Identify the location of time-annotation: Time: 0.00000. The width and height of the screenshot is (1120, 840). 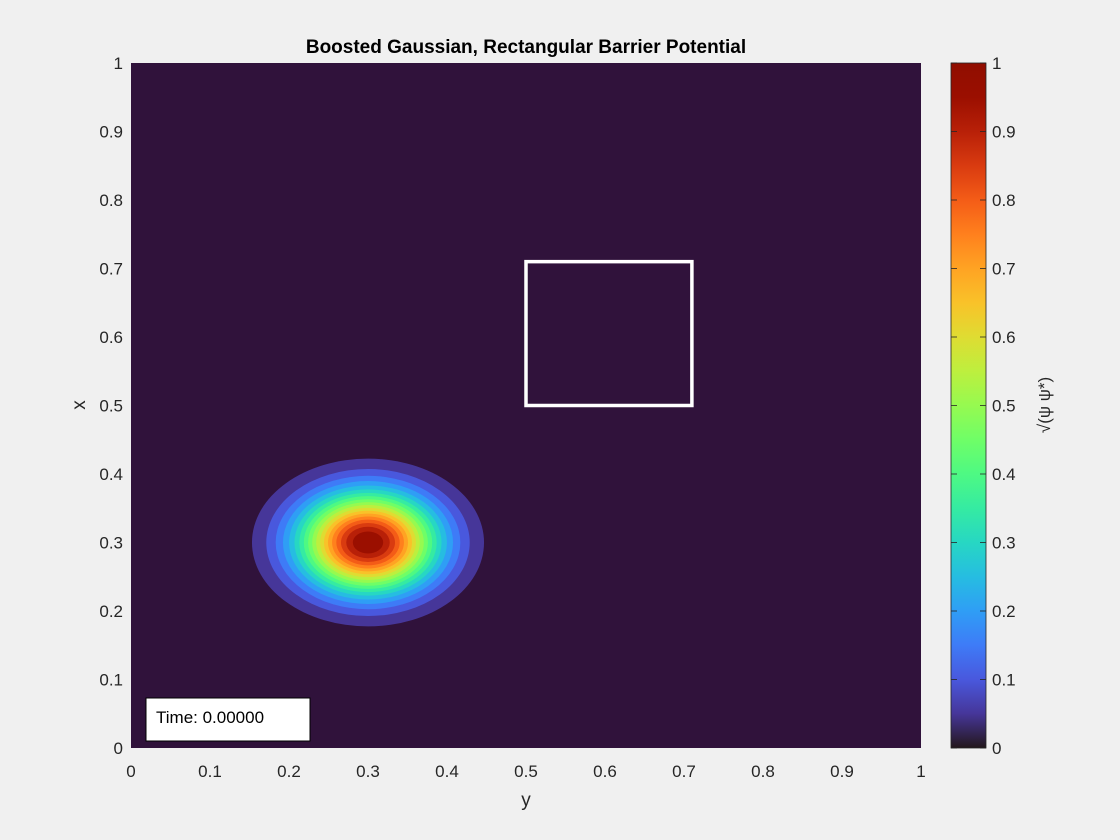
(228, 719).